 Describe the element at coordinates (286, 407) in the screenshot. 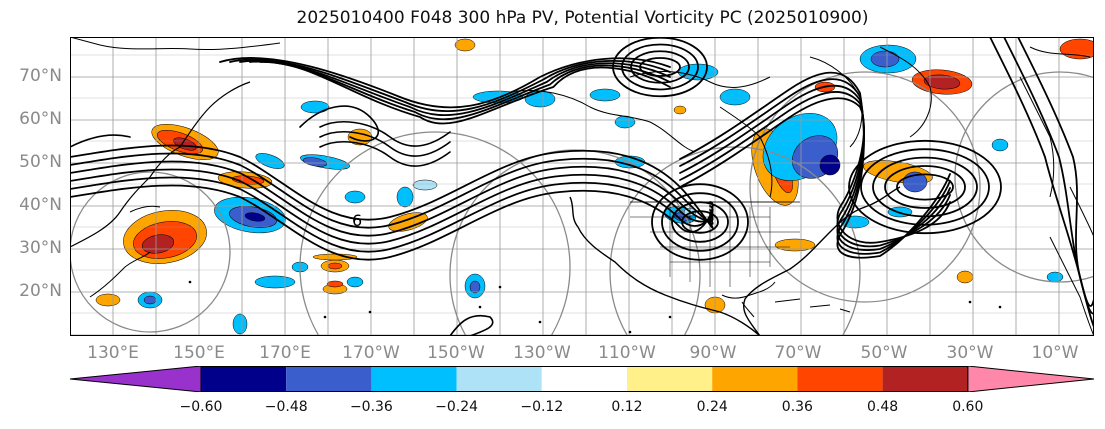

I see `colorbar-tick-label: −0.48` at that location.